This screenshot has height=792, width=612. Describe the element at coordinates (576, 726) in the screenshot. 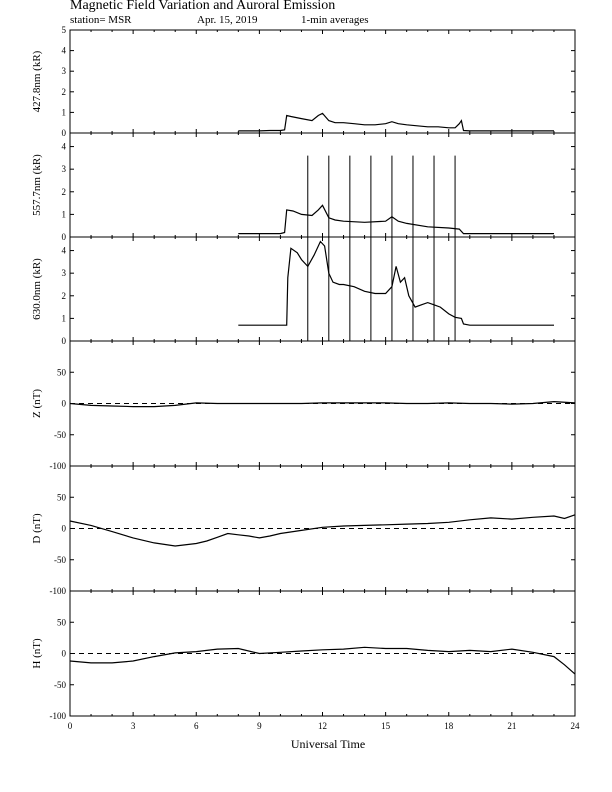

I see `x-tick-label: 24` at that location.